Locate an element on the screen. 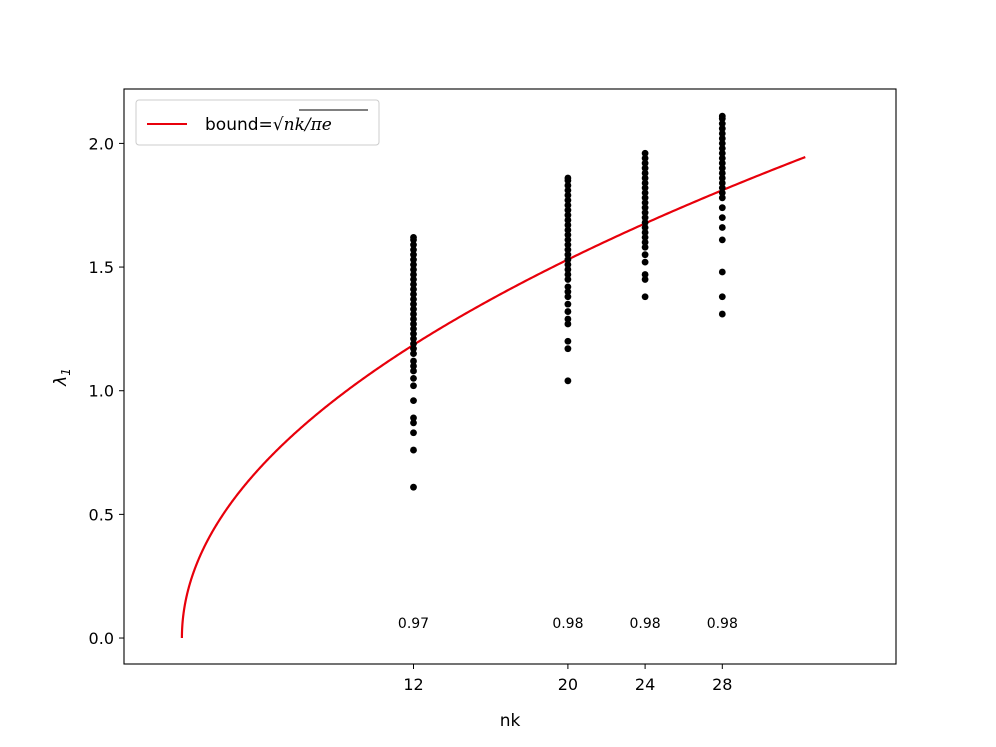 This screenshot has width=996, height=747. x-tick-label: 12 is located at coordinates (413, 684).